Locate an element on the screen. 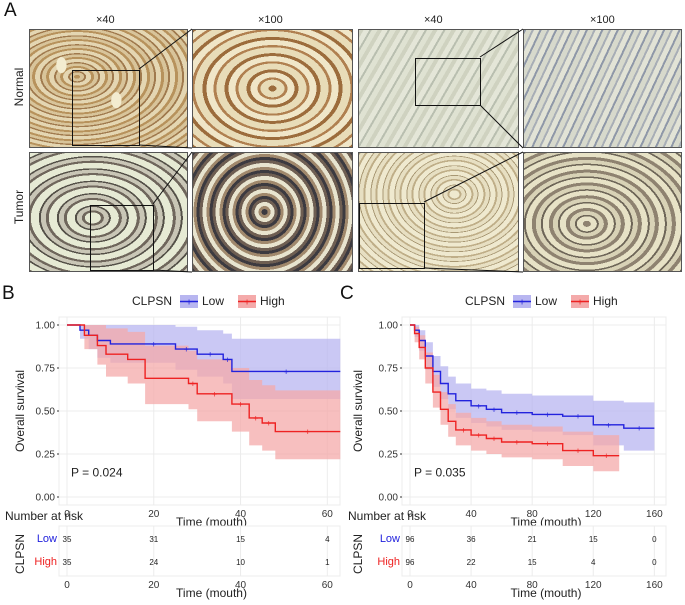 The image size is (685, 605). risk-count: 31 is located at coordinates (153, 539).